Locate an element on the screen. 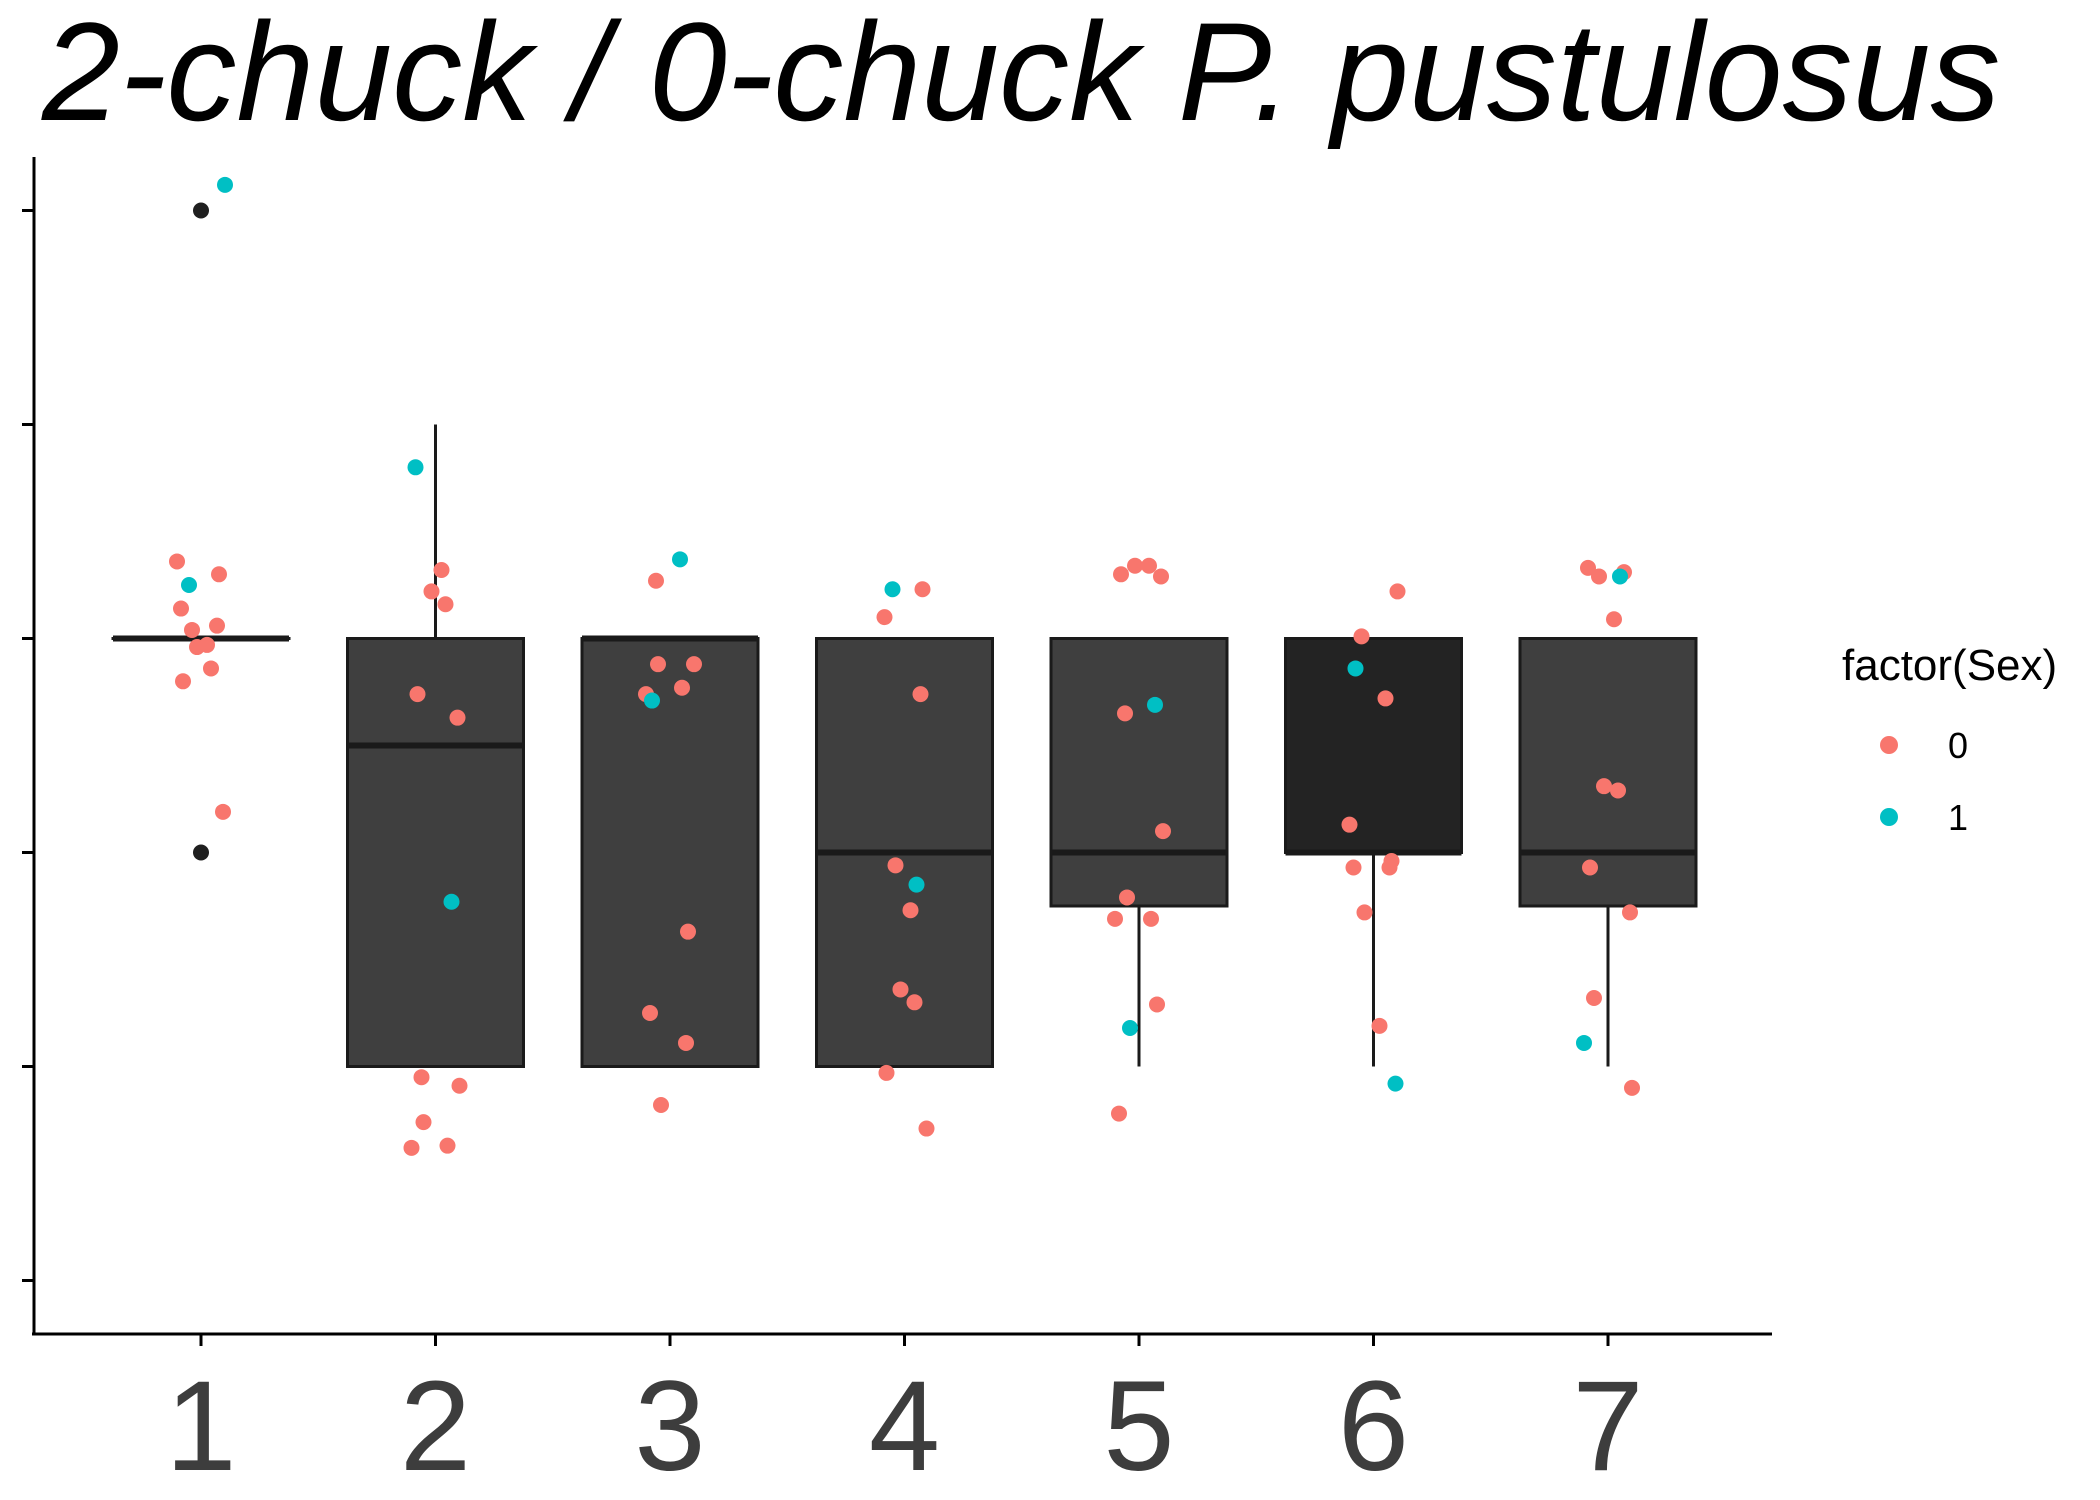 This screenshot has width=2100, height=1500. legend-title: factor(Sex) is located at coordinates (1949, 665).